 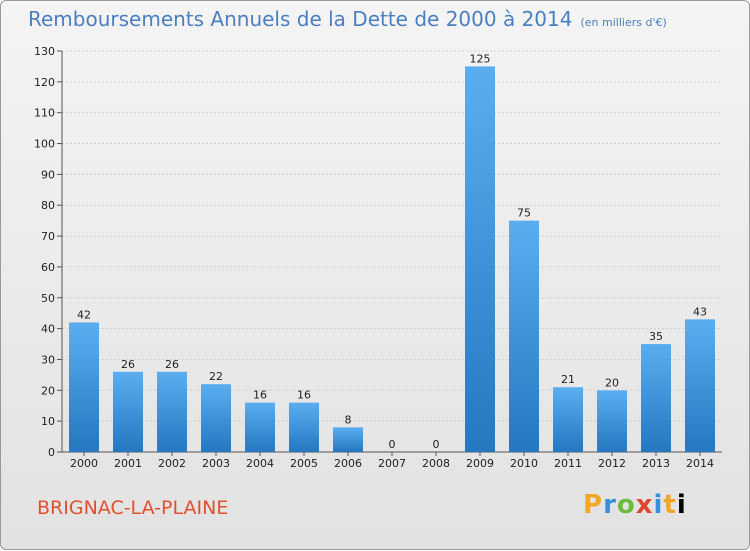 What do you see at coordinates (44, 51) in the screenshot?
I see `y-tick-label: 130` at bounding box center [44, 51].